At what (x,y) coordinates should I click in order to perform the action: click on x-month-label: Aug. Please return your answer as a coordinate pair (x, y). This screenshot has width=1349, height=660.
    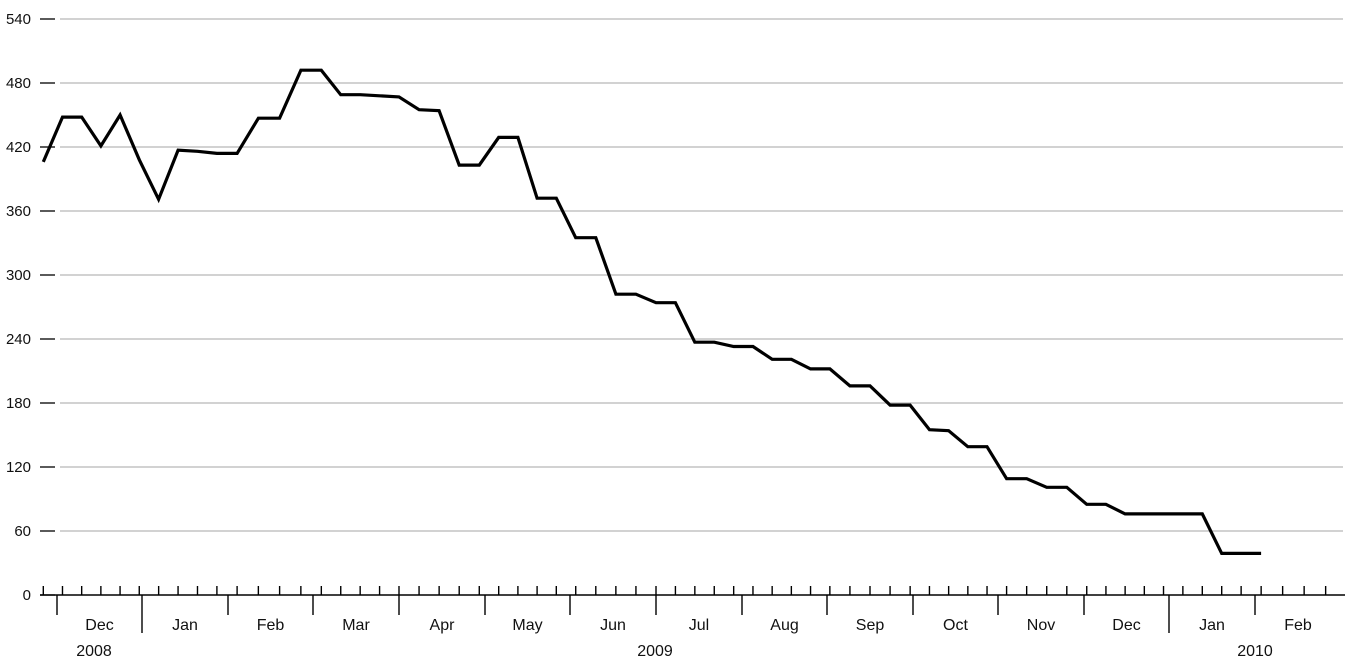
    Looking at the image, I should click on (784, 625).